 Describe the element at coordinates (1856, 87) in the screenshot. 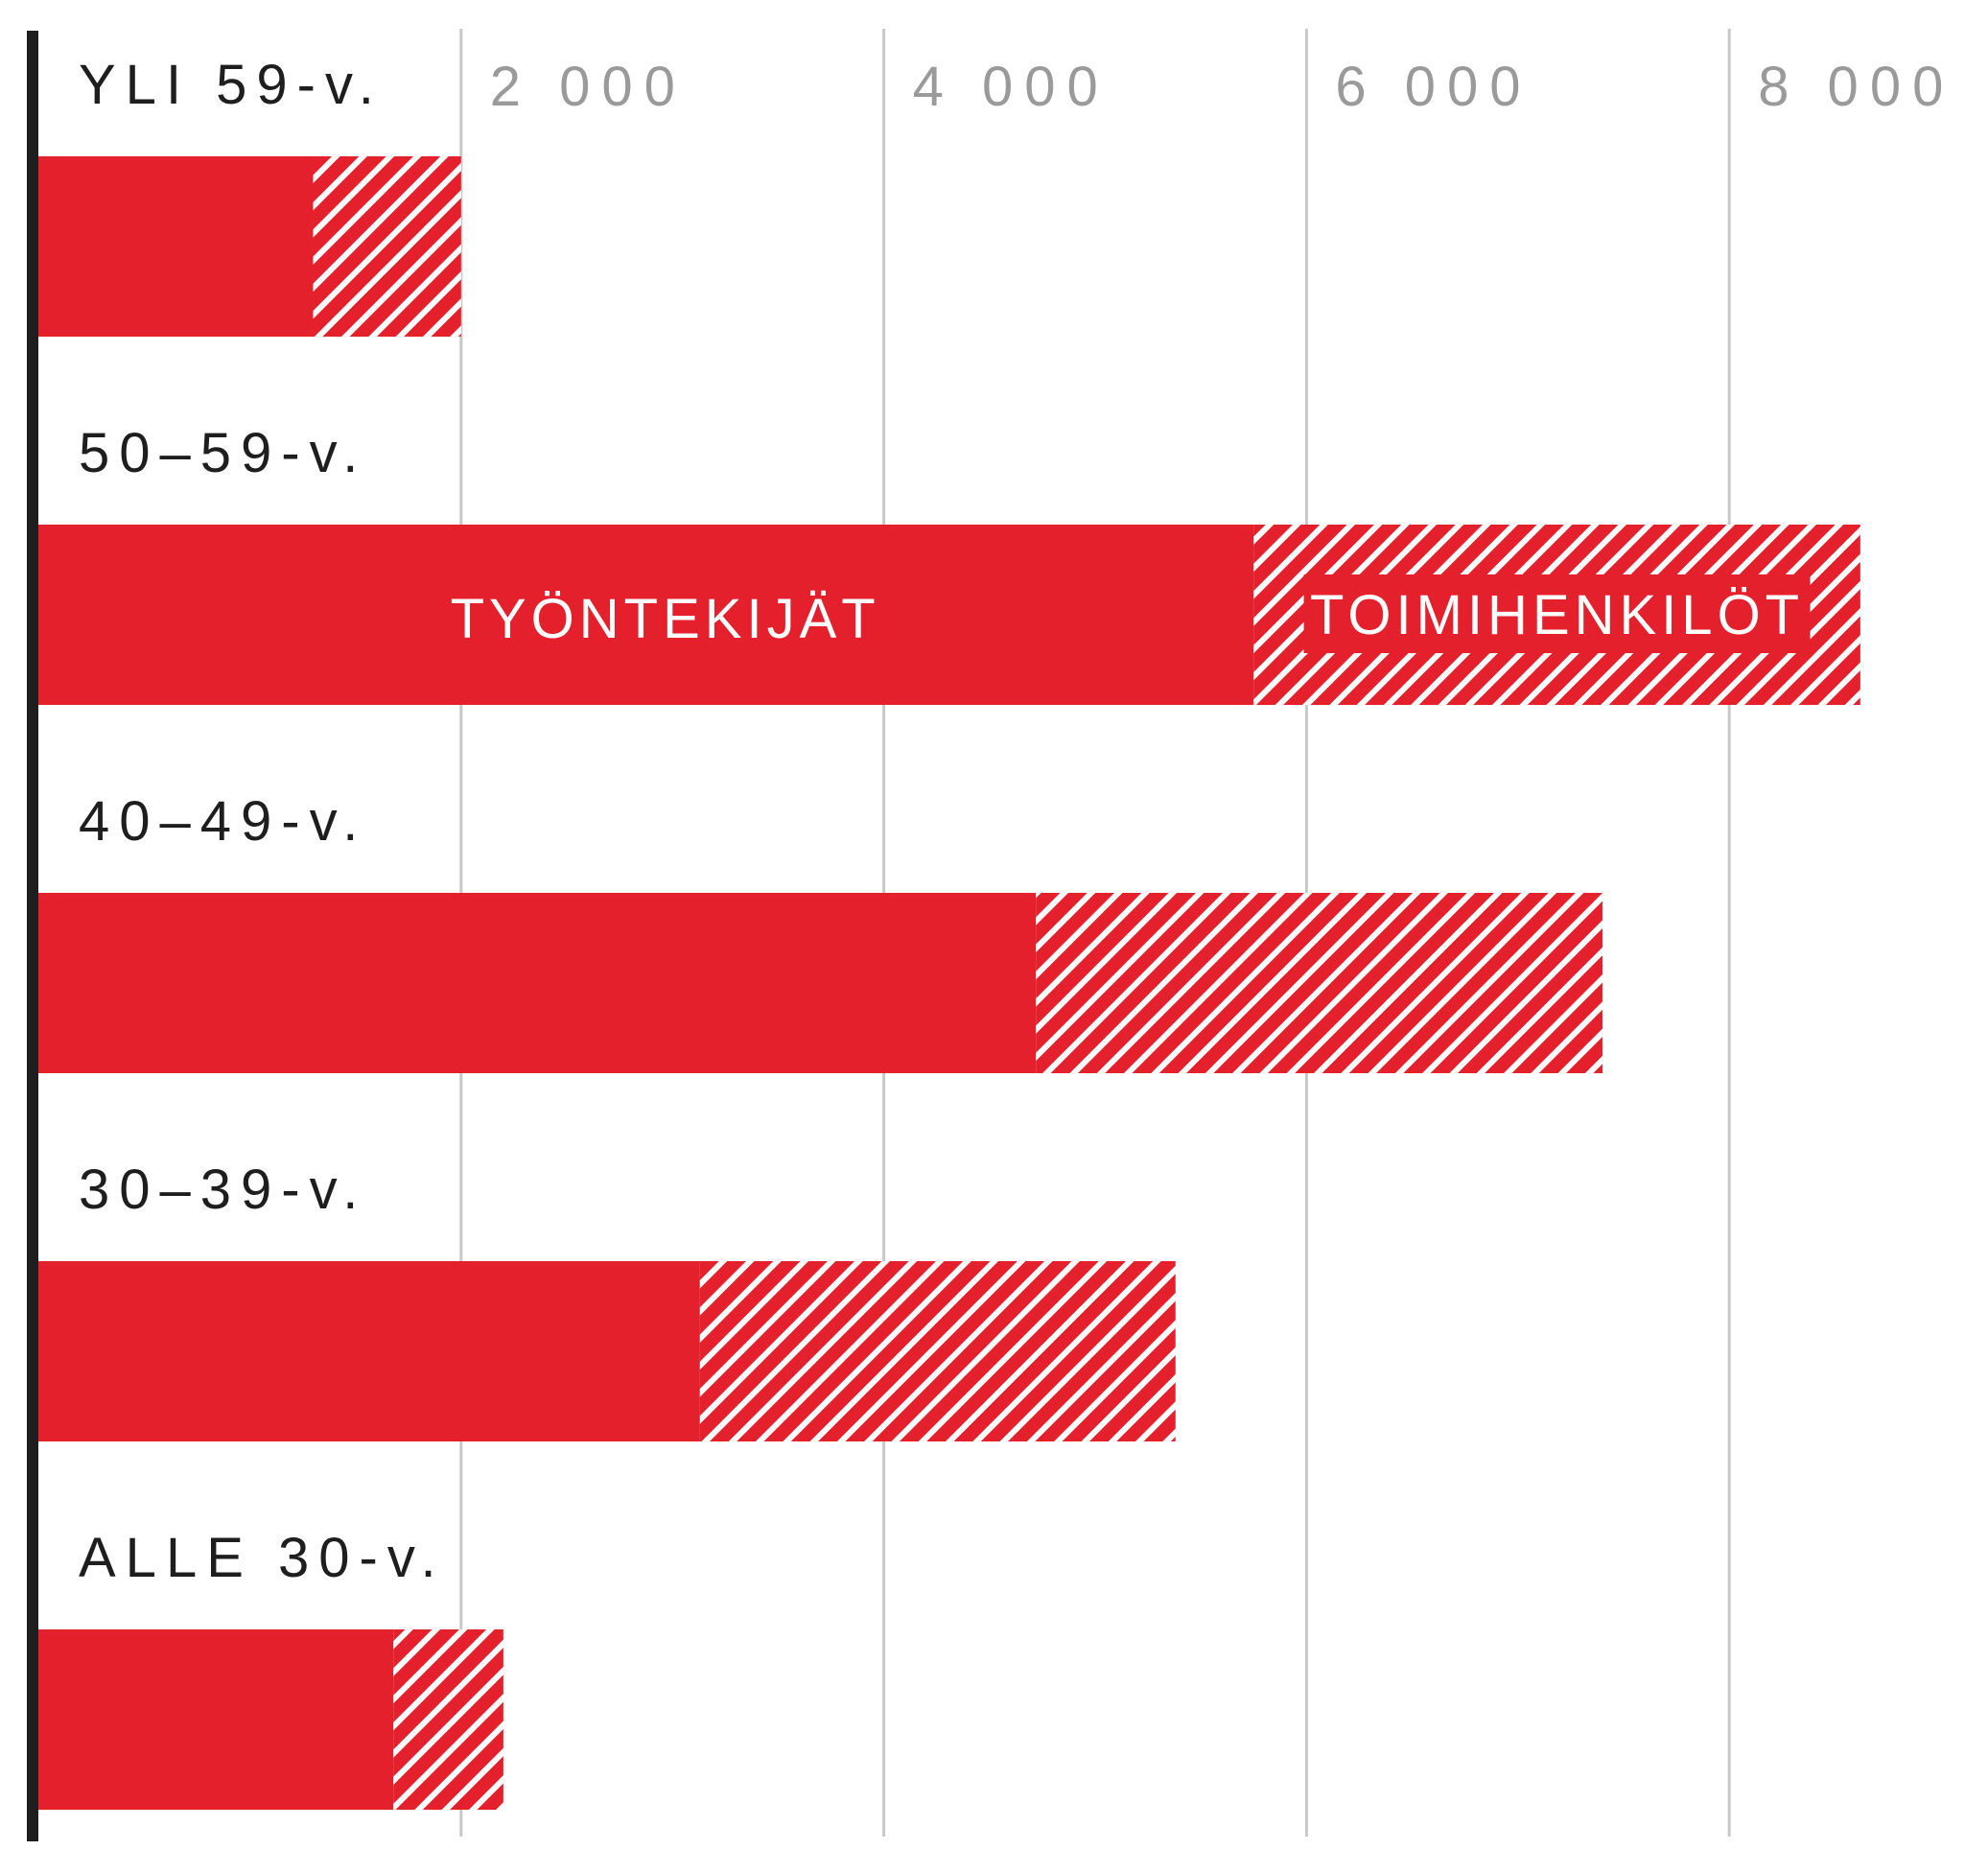

I see `x-tick-label-8000: 8 000` at that location.